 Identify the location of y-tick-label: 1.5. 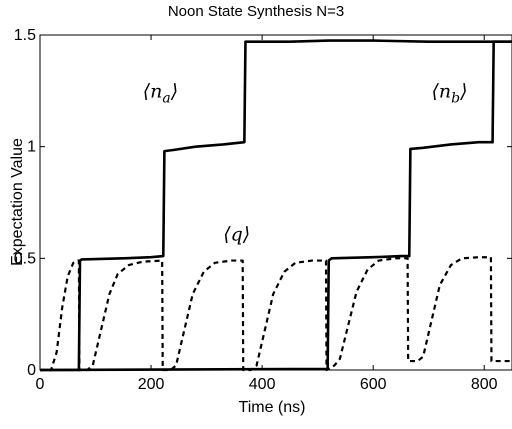
(25, 35).